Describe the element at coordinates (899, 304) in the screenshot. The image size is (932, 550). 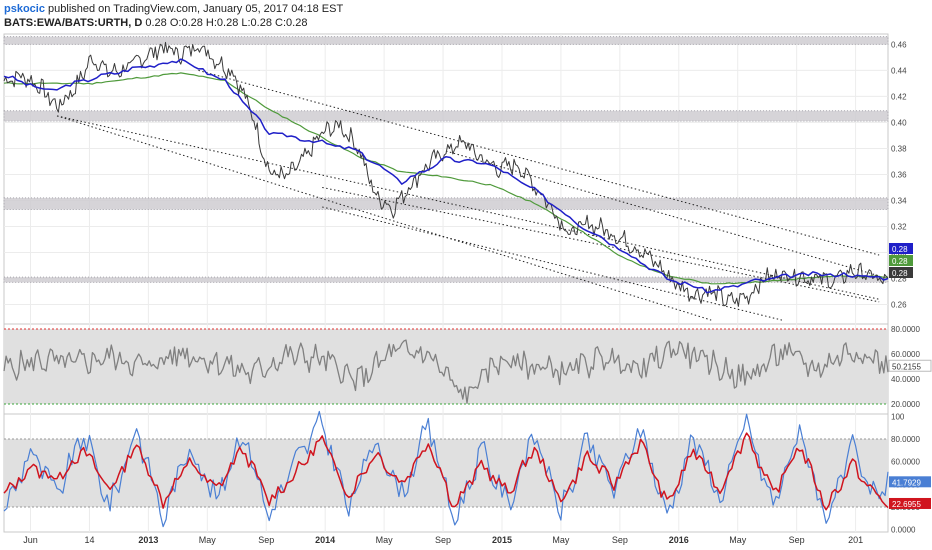
I see `price-y-tick: 0.26` at that location.